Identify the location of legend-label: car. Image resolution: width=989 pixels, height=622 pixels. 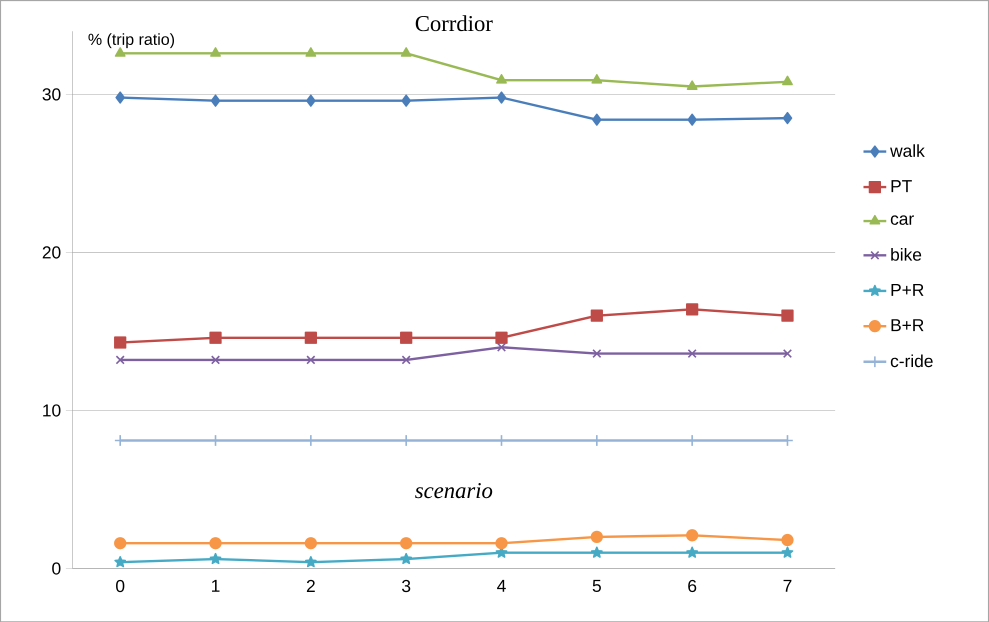
(902, 220).